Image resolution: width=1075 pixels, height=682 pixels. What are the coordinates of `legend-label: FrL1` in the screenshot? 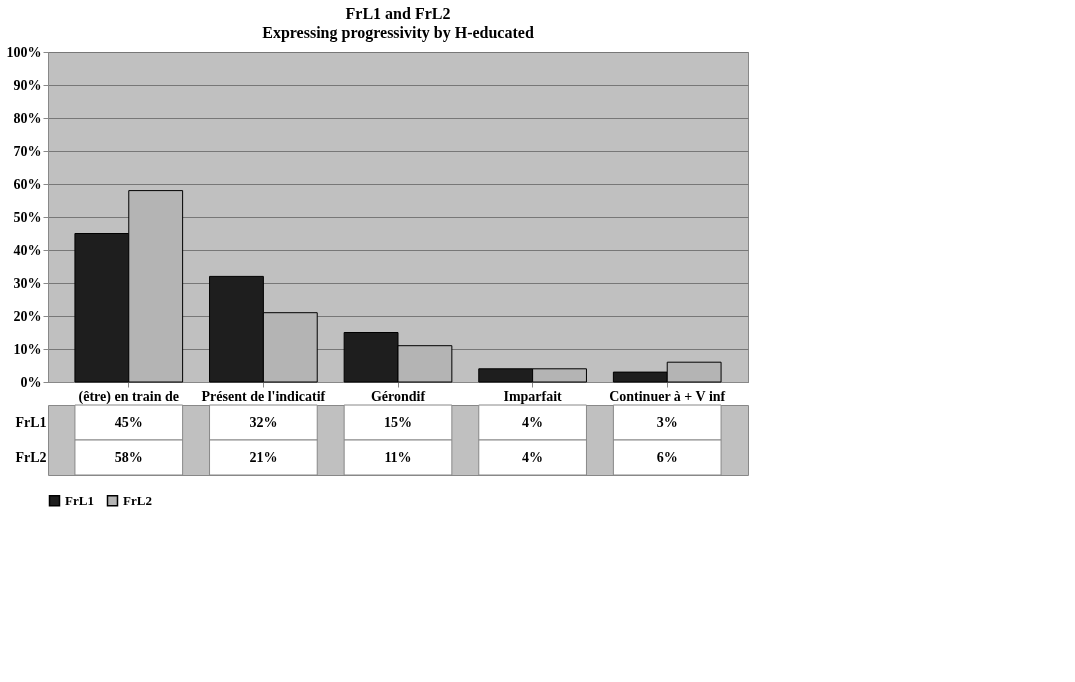 It's located at (79, 500).